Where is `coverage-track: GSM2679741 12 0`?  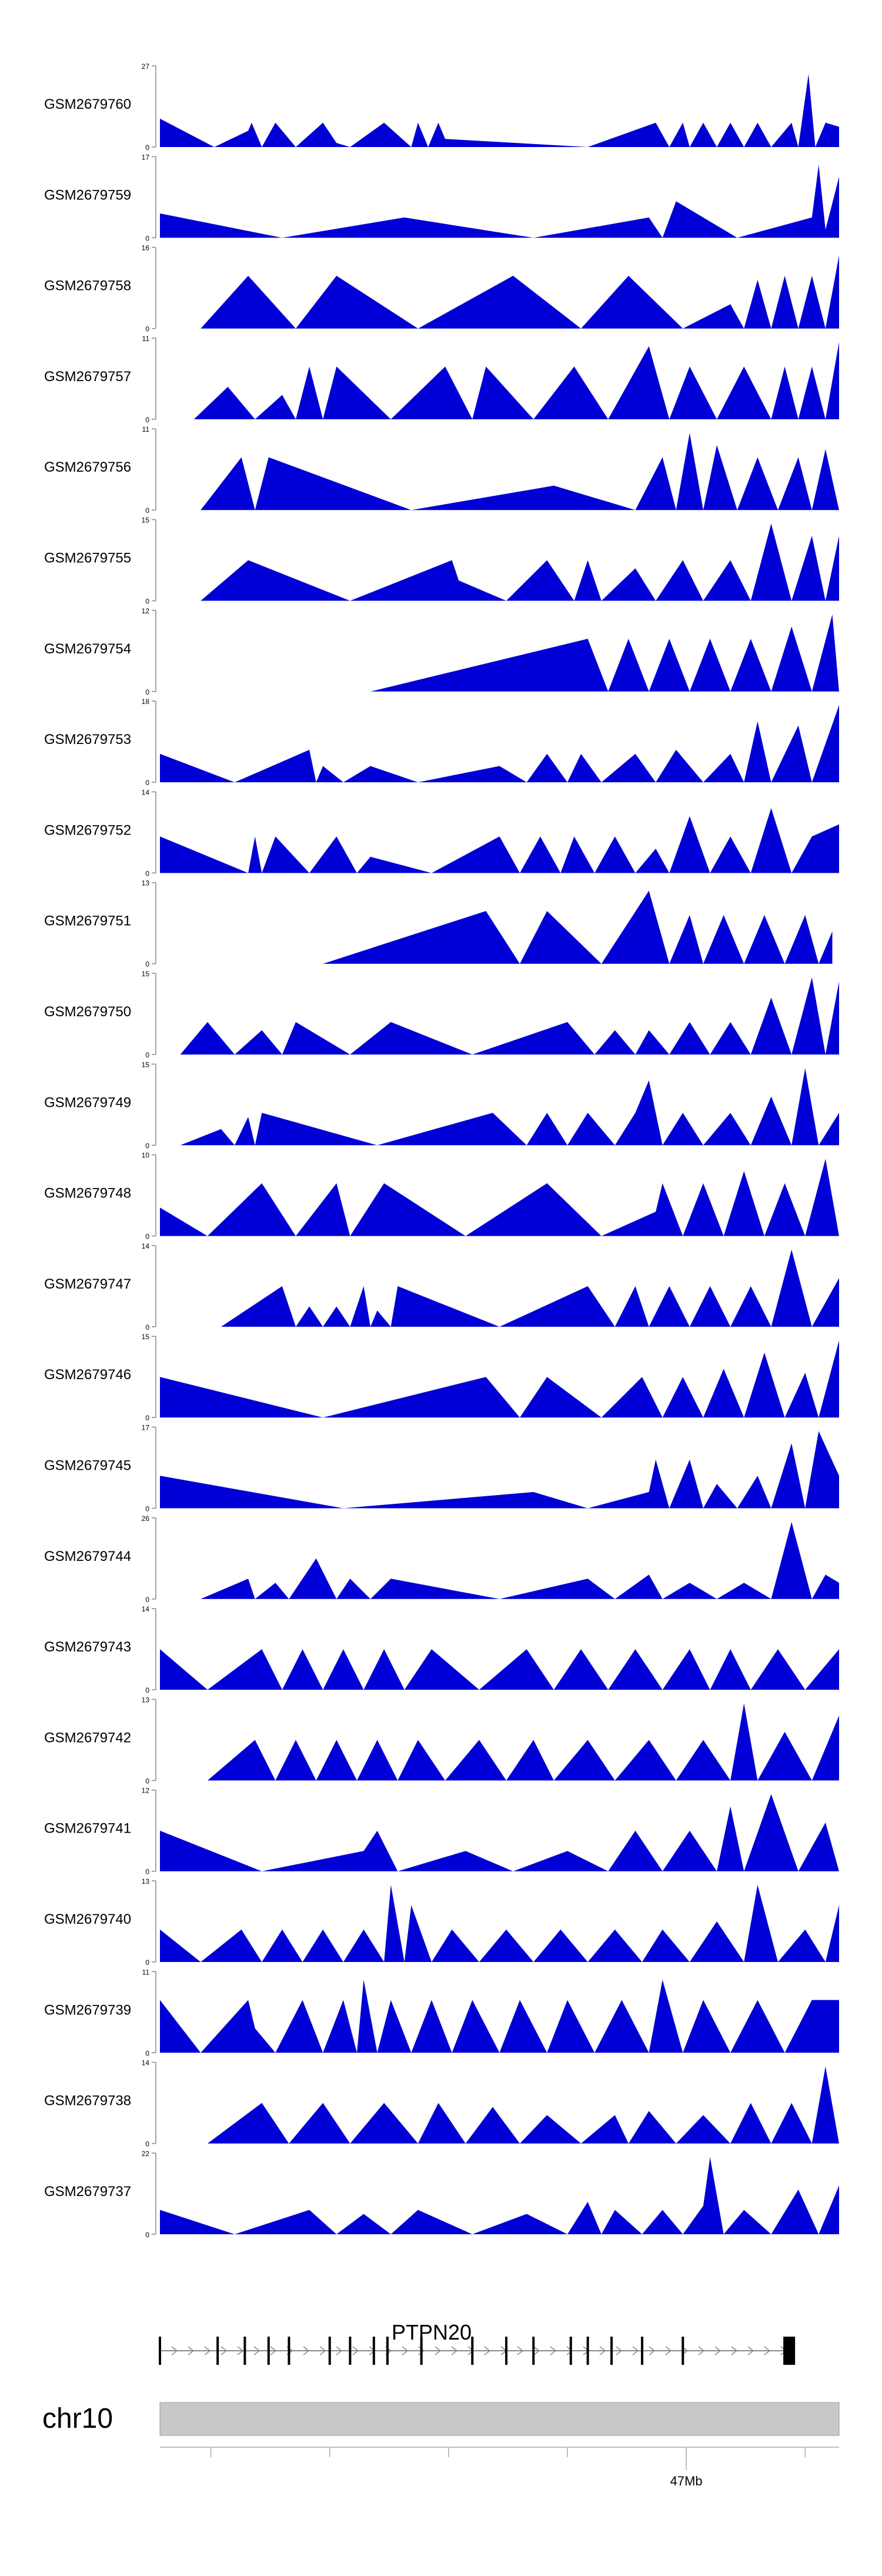
coverage-track: GSM2679741 12 0 is located at coordinates (441, 1831).